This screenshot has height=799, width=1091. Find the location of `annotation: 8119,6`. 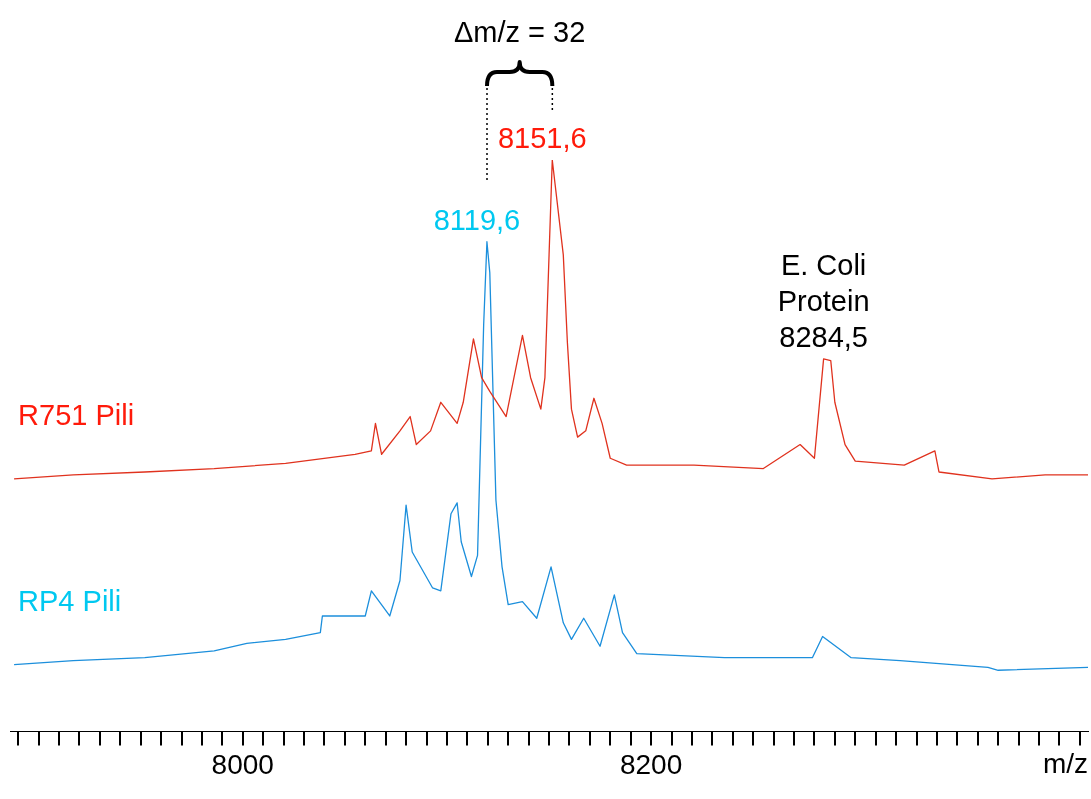

annotation: 8119,6 is located at coordinates (477, 219).